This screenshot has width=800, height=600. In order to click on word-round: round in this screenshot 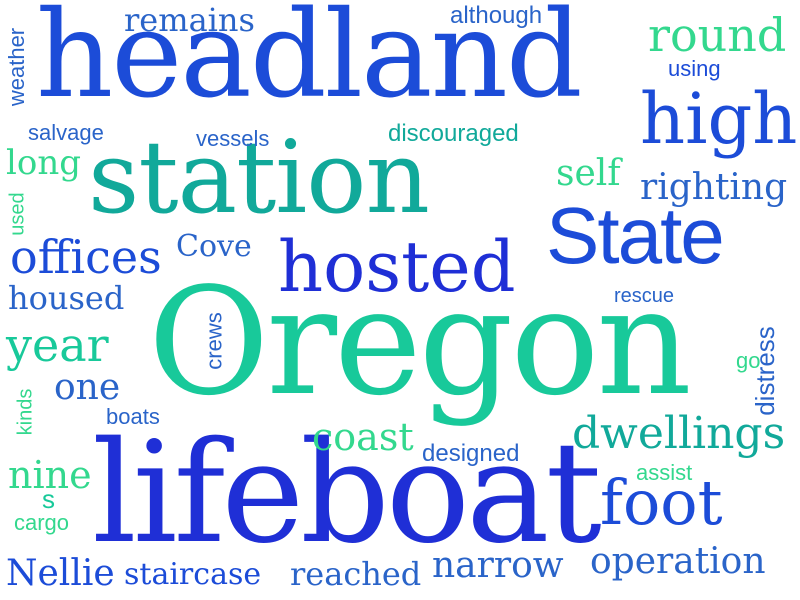, I will do `click(717, 35)`.